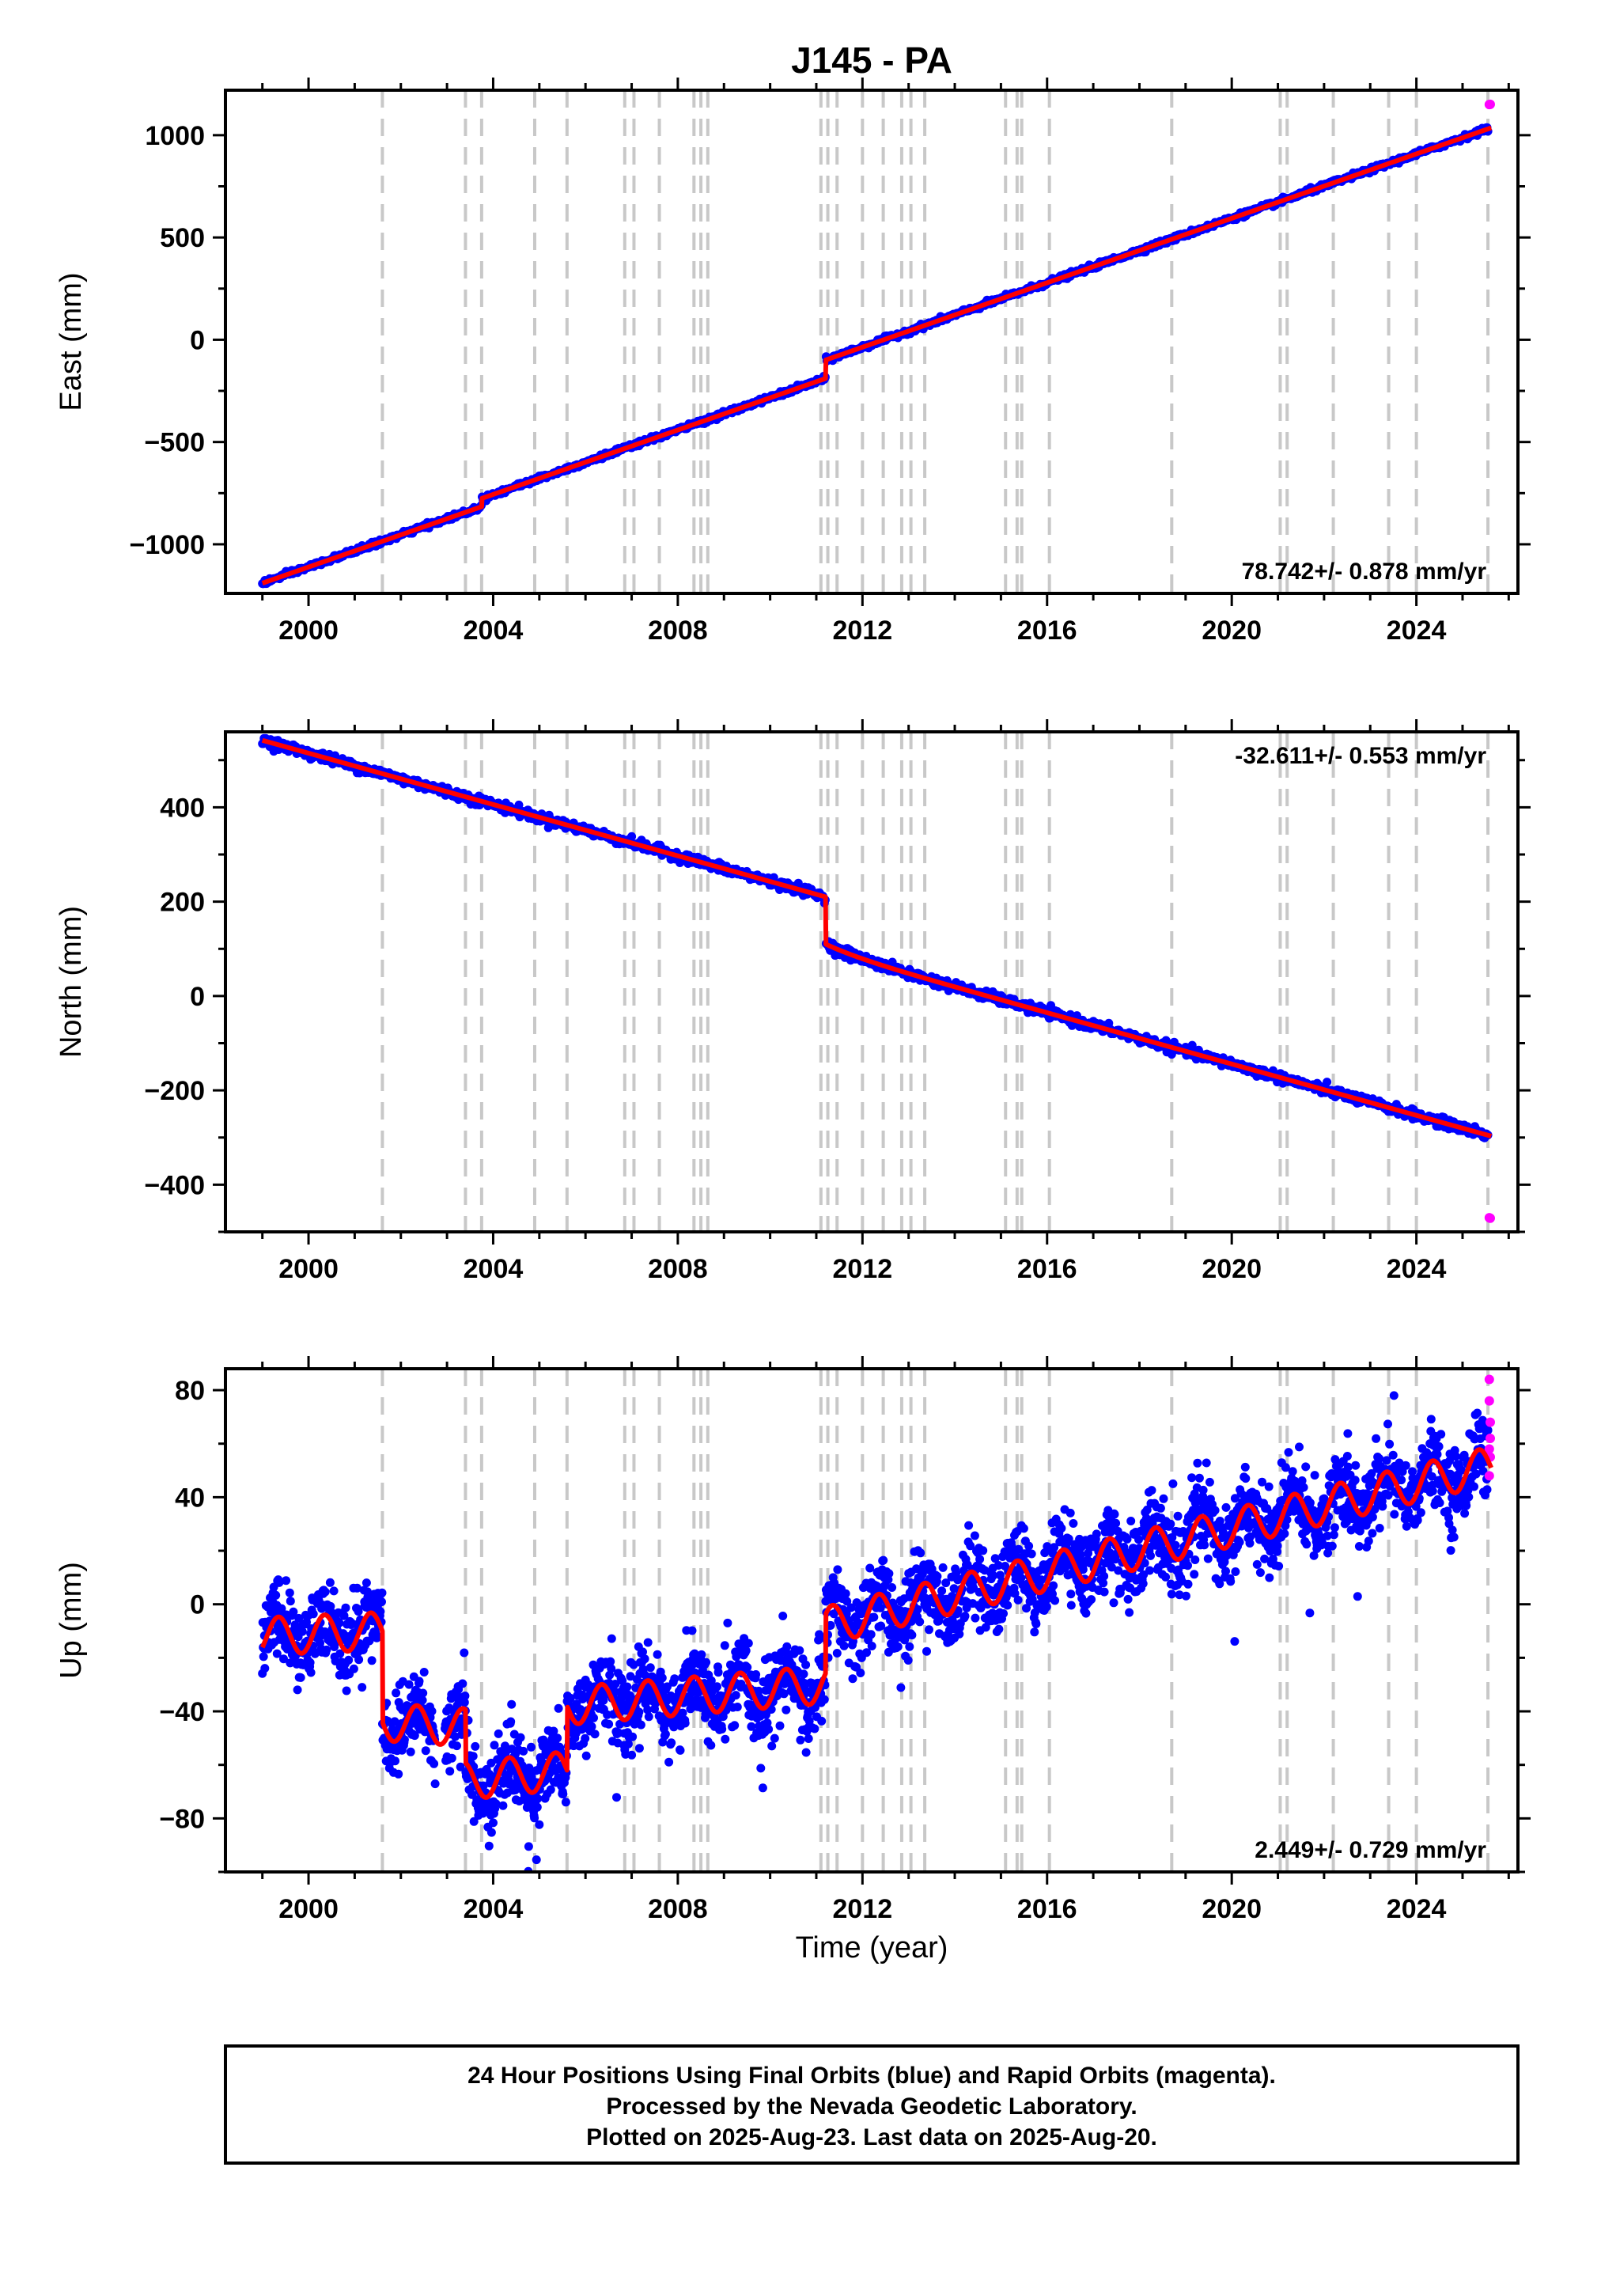 The image size is (1601, 2296). Describe the element at coordinates (494, 631) in the screenshot. I see `x-tick-label: 2004` at that location.